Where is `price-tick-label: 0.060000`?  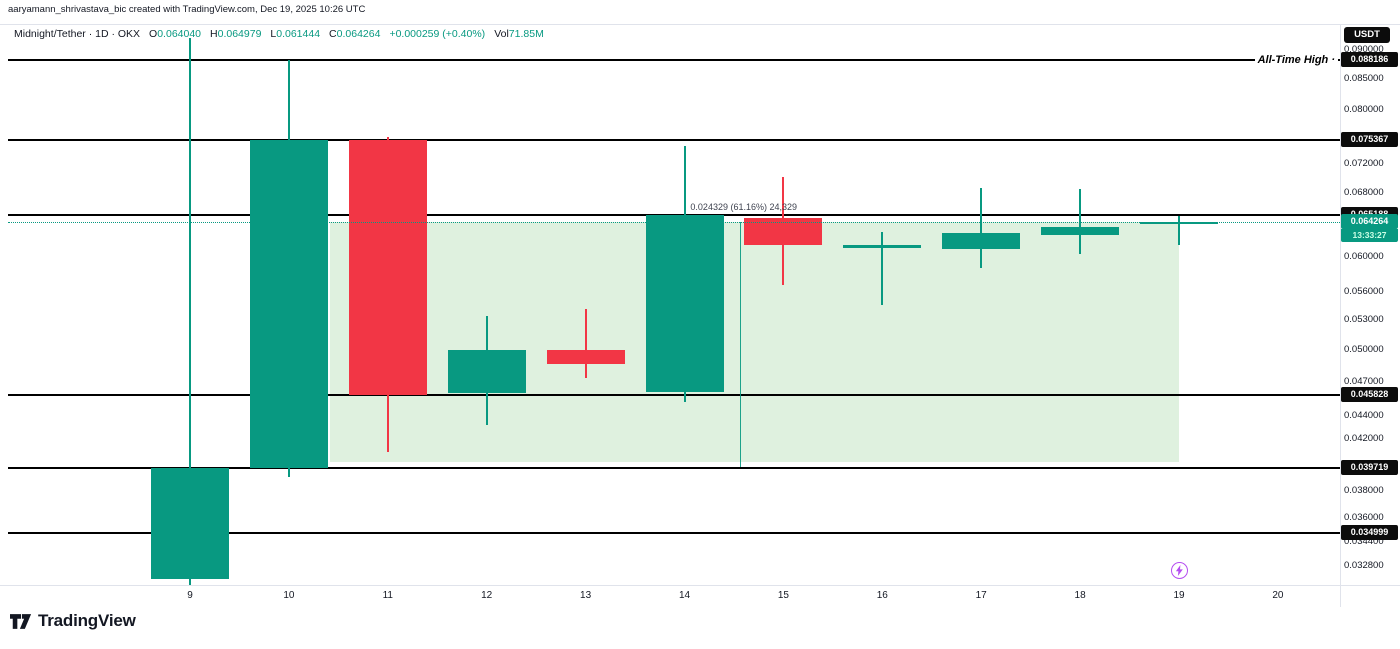 price-tick-label: 0.060000 is located at coordinates (1364, 257).